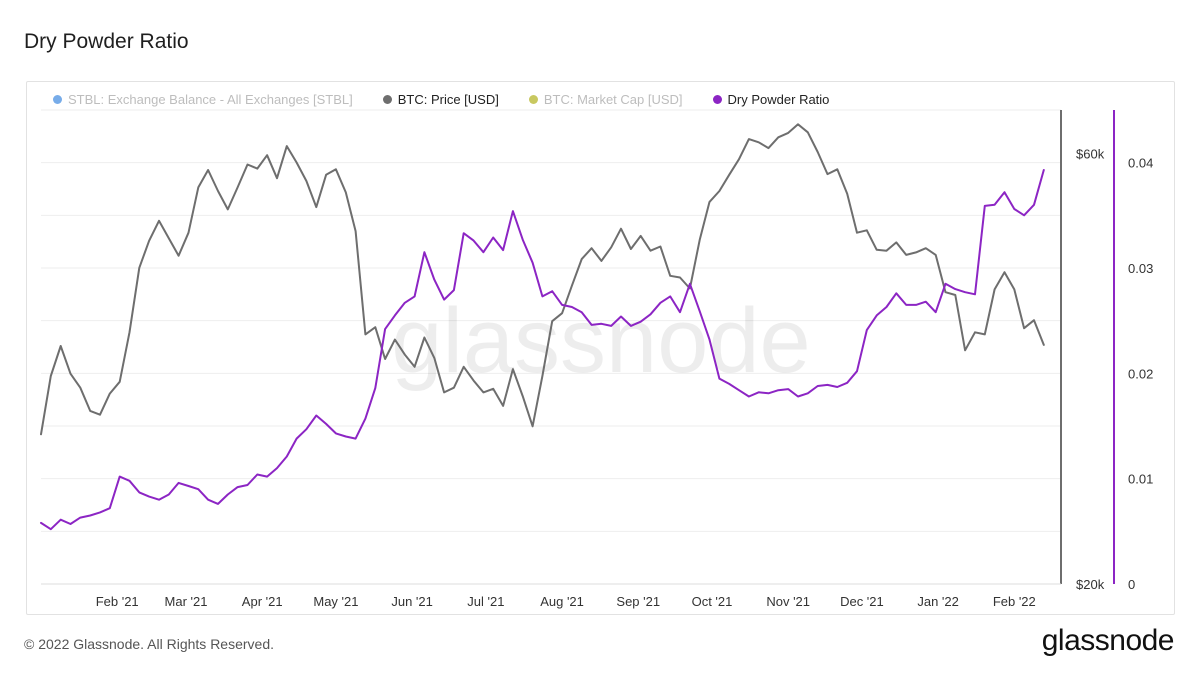 The image size is (1199, 675). What do you see at coordinates (862, 601) in the screenshot?
I see `x-tick-label: Dec '21` at bounding box center [862, 601].